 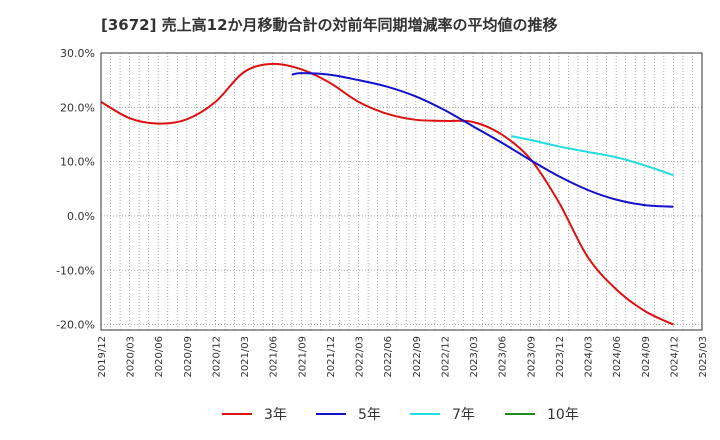 What do you see at coordinates (560, 357) in the screenshot?
I see `x-tick-label: 2023/12` at bounding box center [560, 357].